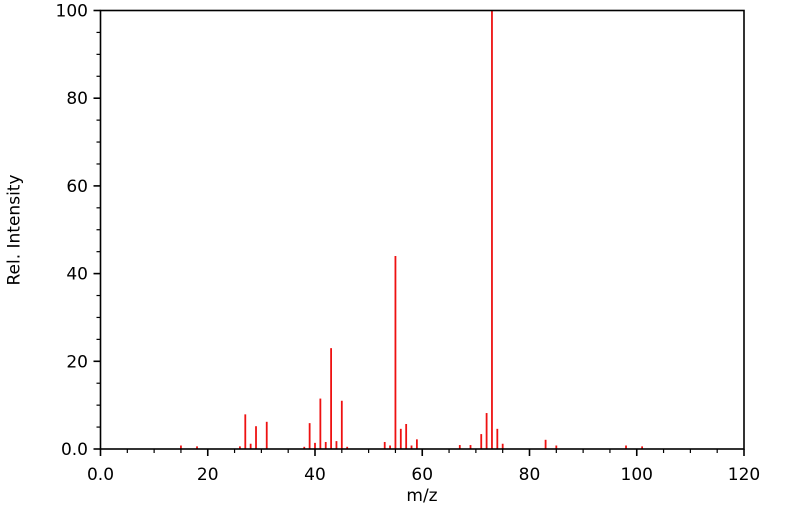 The width and height of the screenshot is (799, 516). I want to click on y-tick-label-100: 100, so click(72, 12).